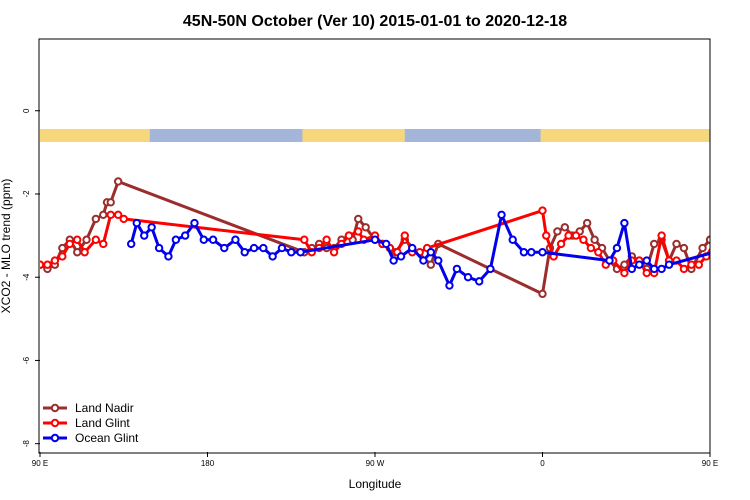 This screenshot has width=750, height=500. I want to click on x-tick-label: 90 W, so click(375, 463).